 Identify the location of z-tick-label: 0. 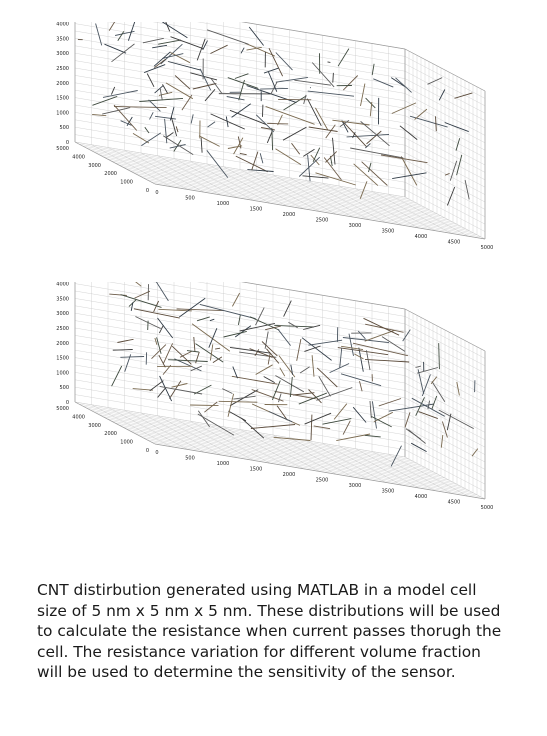
(67, 143).